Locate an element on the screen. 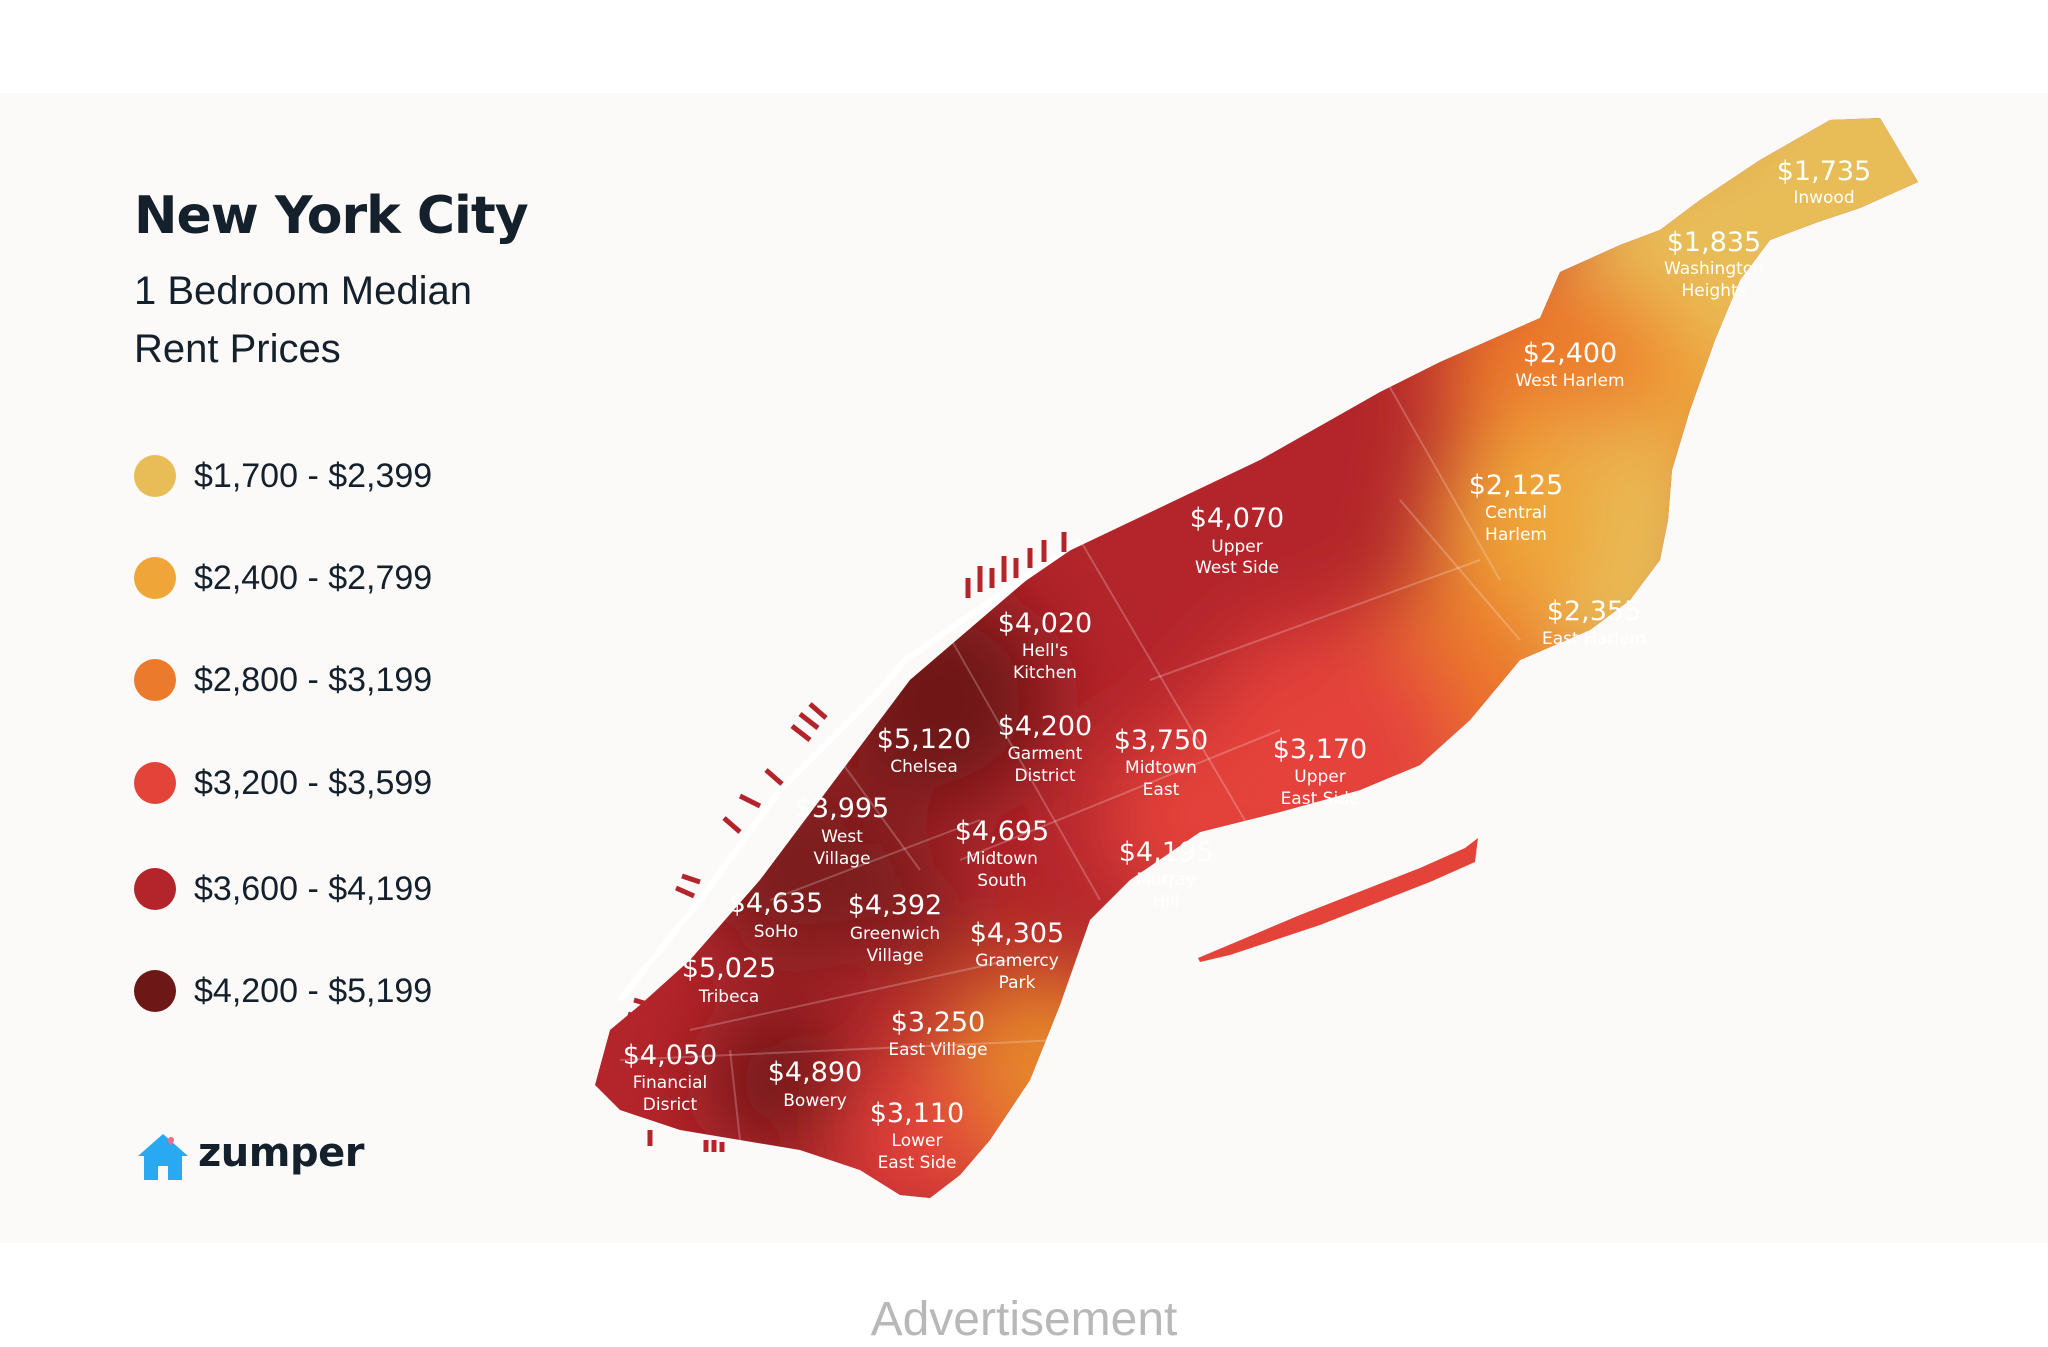 The image size is (2048, 1347). neighborhood-soho: $4,635 SoHo is located at coordinates (776, 915).